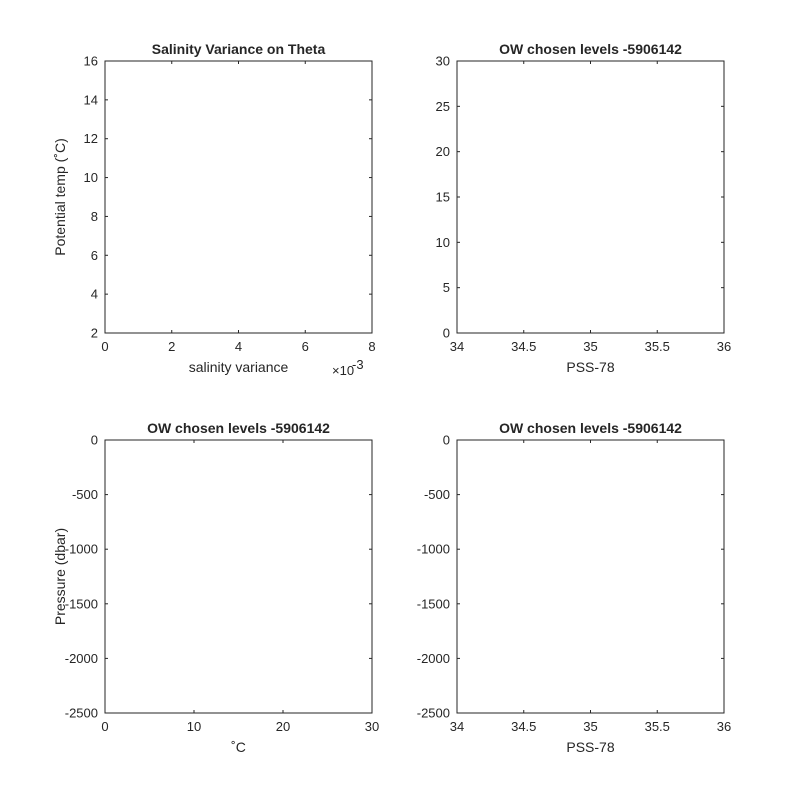 The image size is (800, 800). What do you see at coordinates (343, 370) in the screenshot?
I see `x-axis-multiplier: ×10` at bounding box center [343, 370].